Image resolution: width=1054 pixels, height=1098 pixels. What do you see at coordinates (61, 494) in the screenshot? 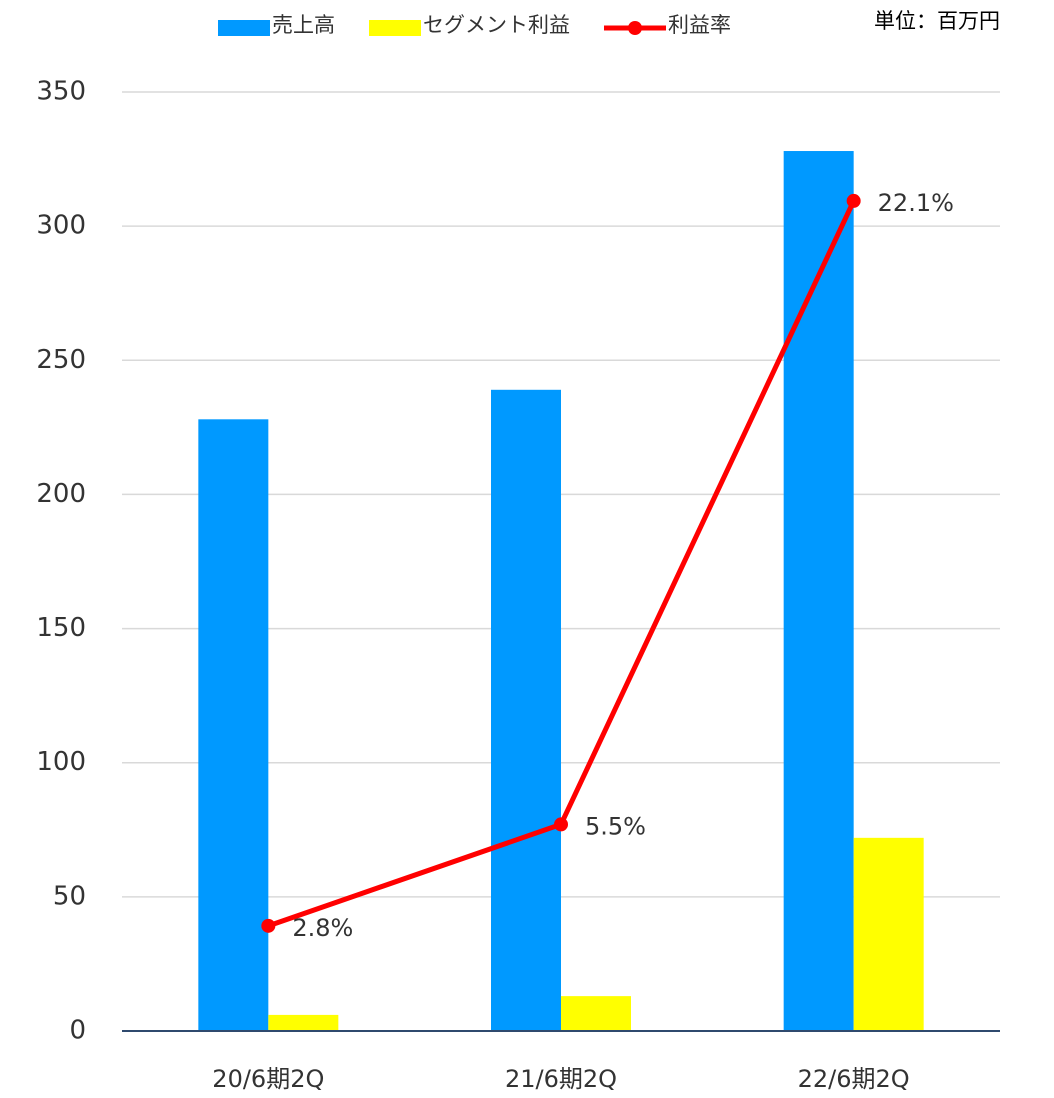
I see `y-tick-label: 200` at bounding box center [61, 494].